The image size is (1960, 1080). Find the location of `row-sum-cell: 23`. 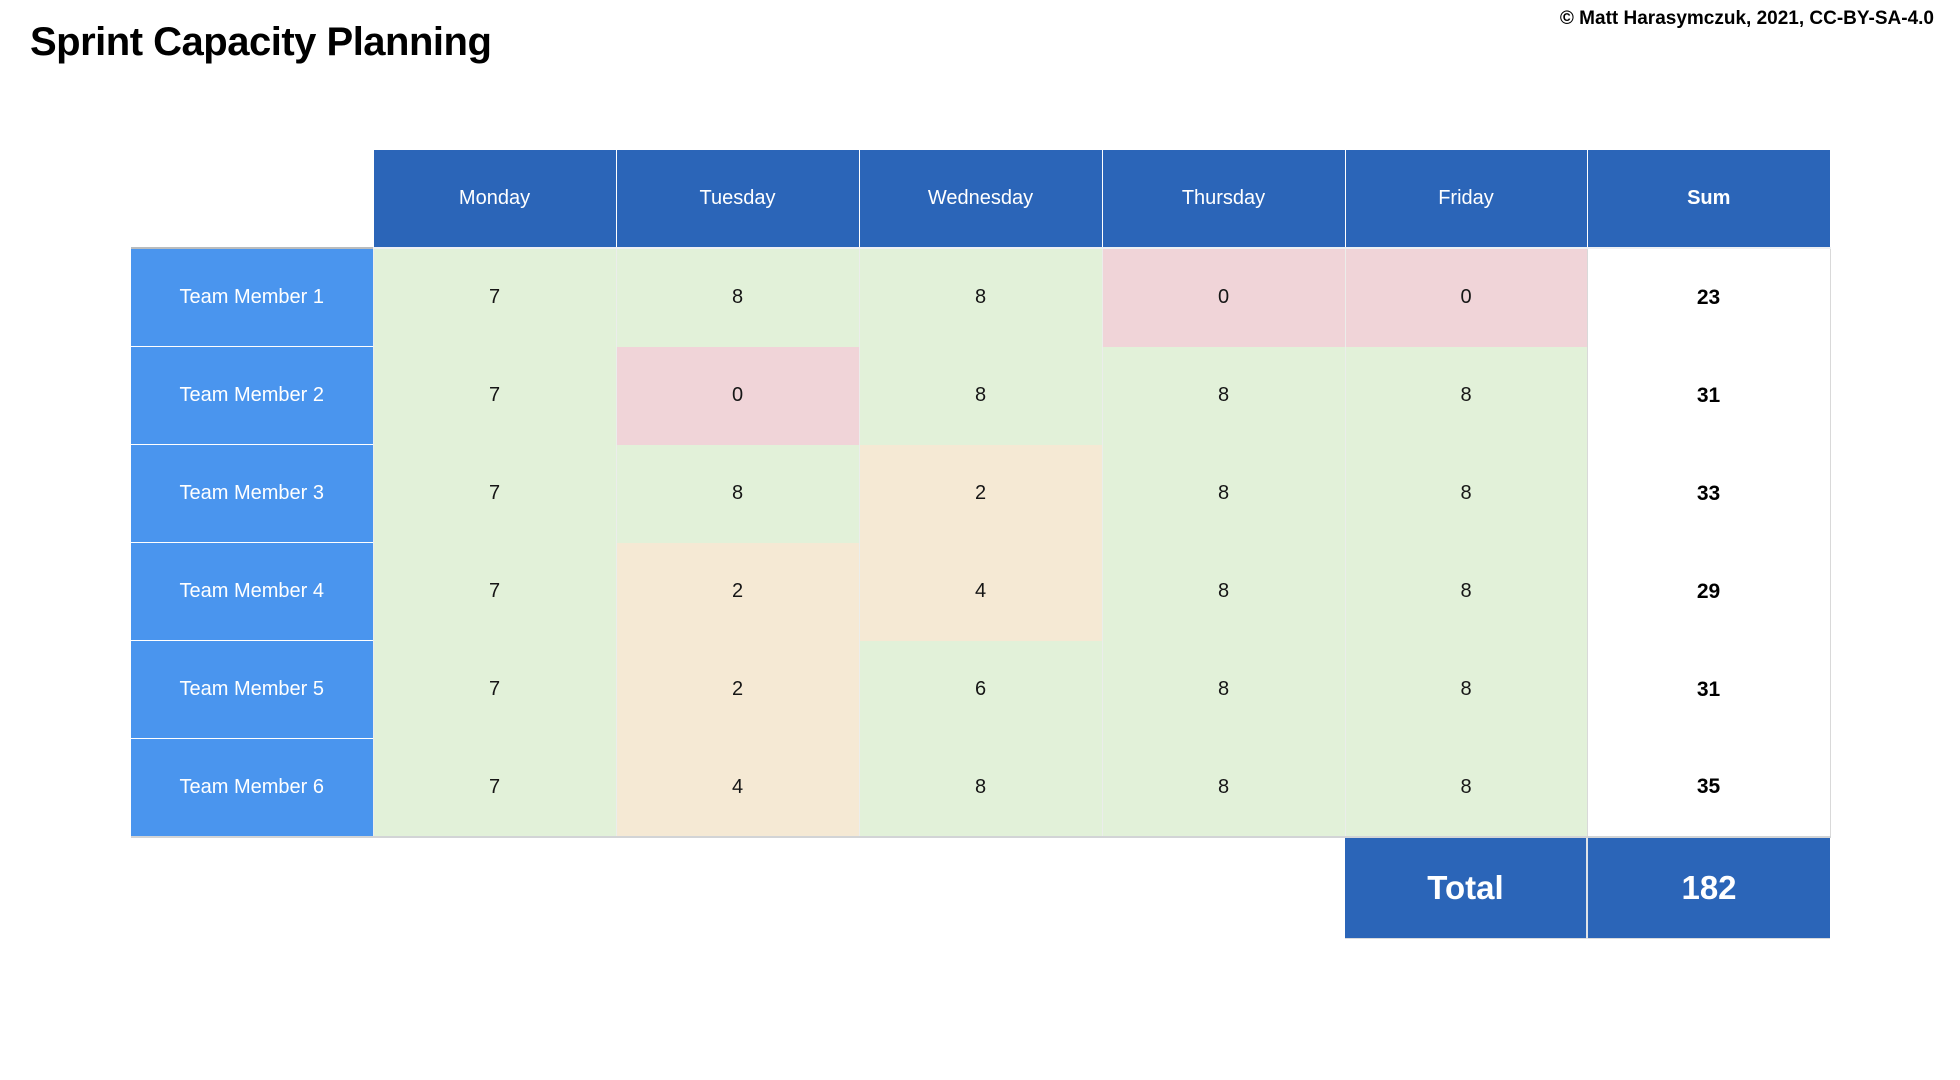

row-sum-cell: 23 is located at coordinates (1708, 297).